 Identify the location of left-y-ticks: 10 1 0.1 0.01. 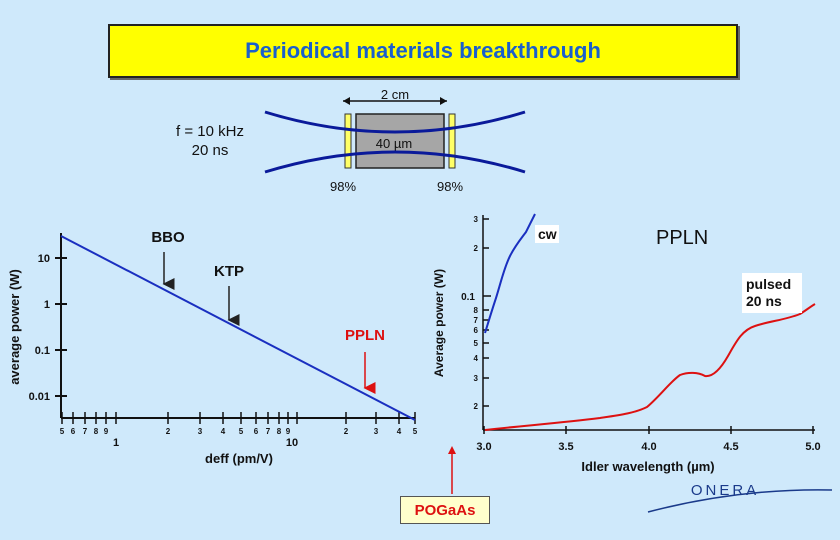
(48, 328).